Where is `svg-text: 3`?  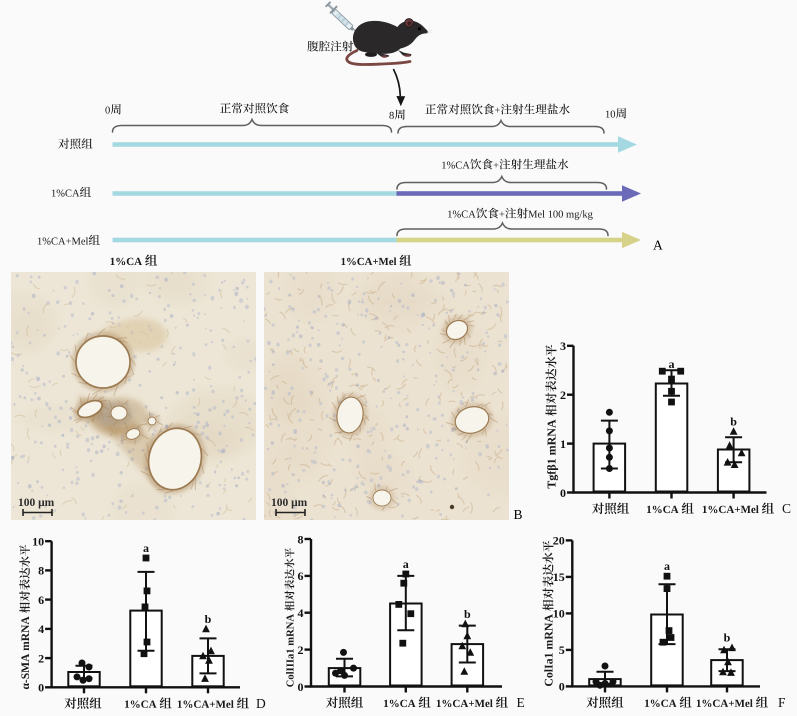 svg-text: 3 is located at coordinates (563, 346).